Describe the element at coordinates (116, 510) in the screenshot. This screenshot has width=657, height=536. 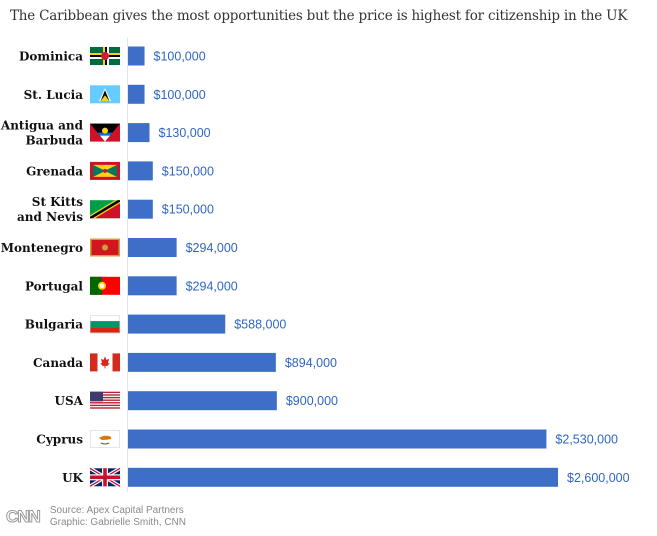
I see `source-credit: Source: Apex Capital Partners` at that location.